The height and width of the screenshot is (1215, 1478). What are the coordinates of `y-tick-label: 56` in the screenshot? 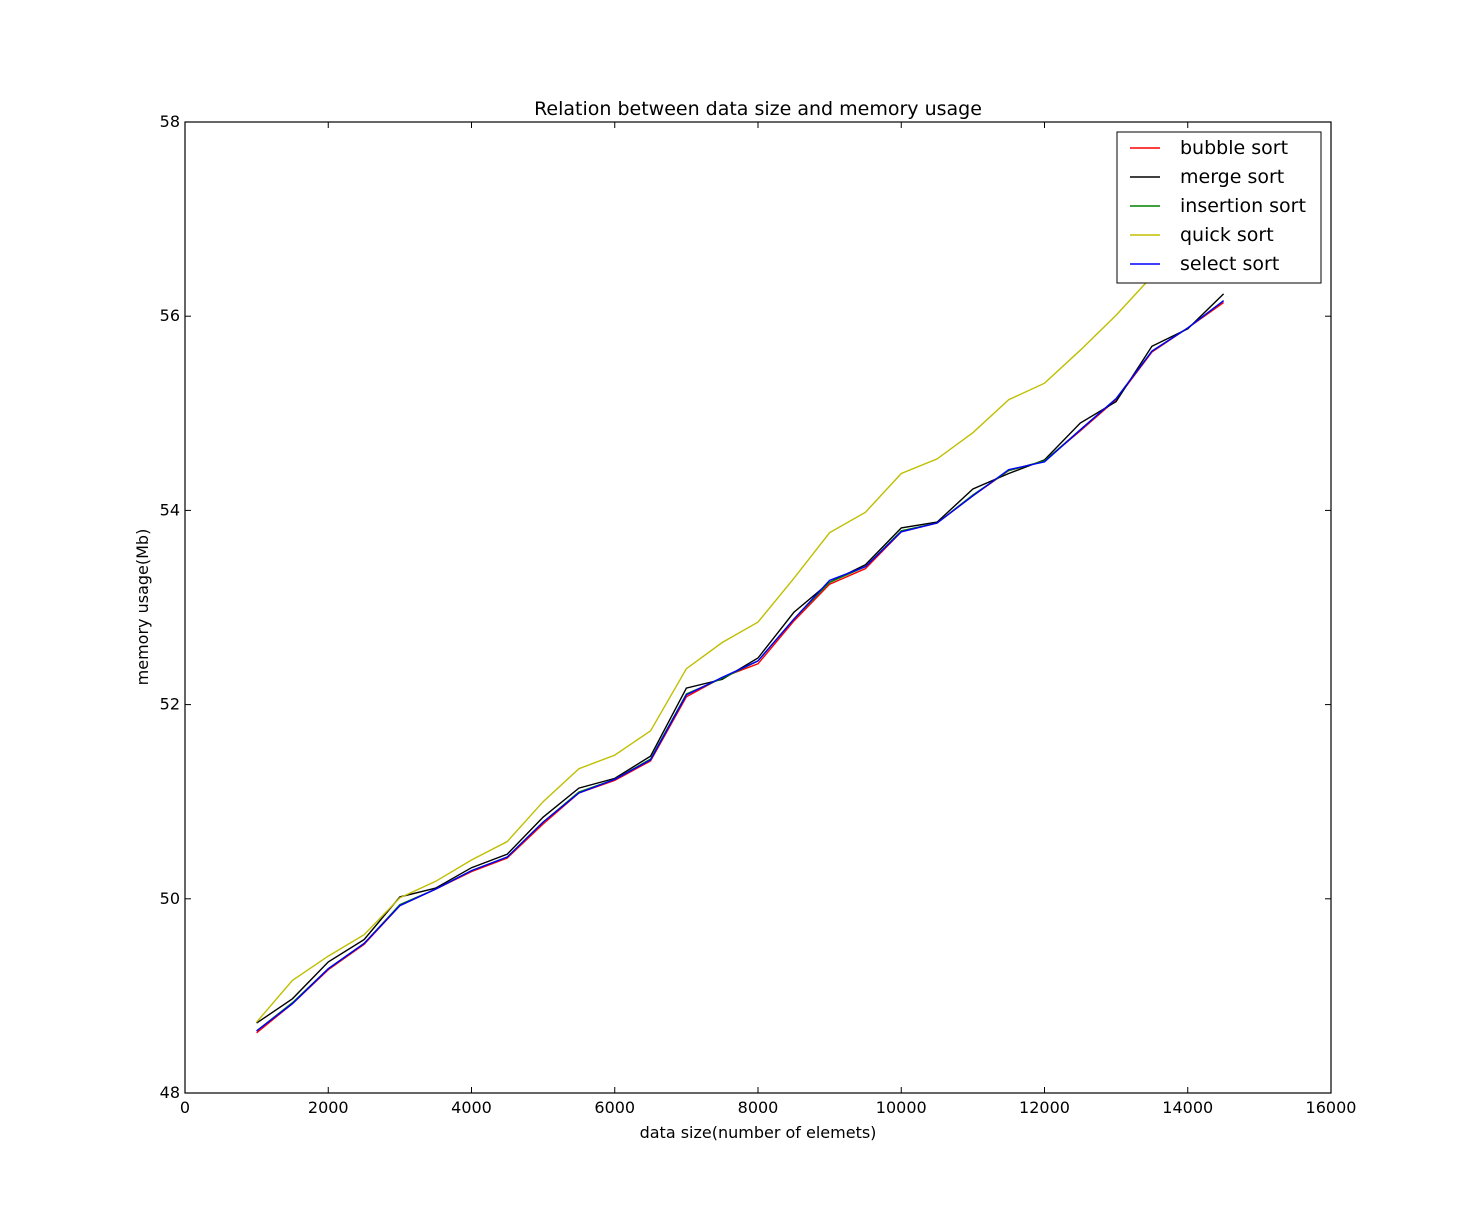 It's located at (170, 315).